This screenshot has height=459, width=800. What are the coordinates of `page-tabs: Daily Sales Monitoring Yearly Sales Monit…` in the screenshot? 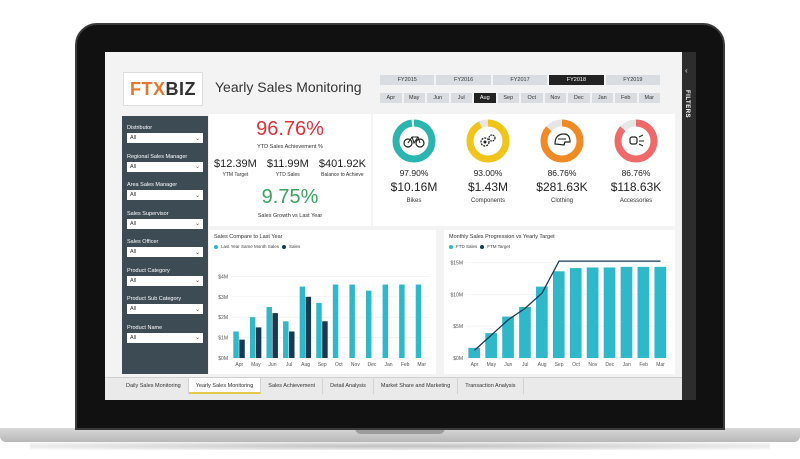 It's located at (393, 388).